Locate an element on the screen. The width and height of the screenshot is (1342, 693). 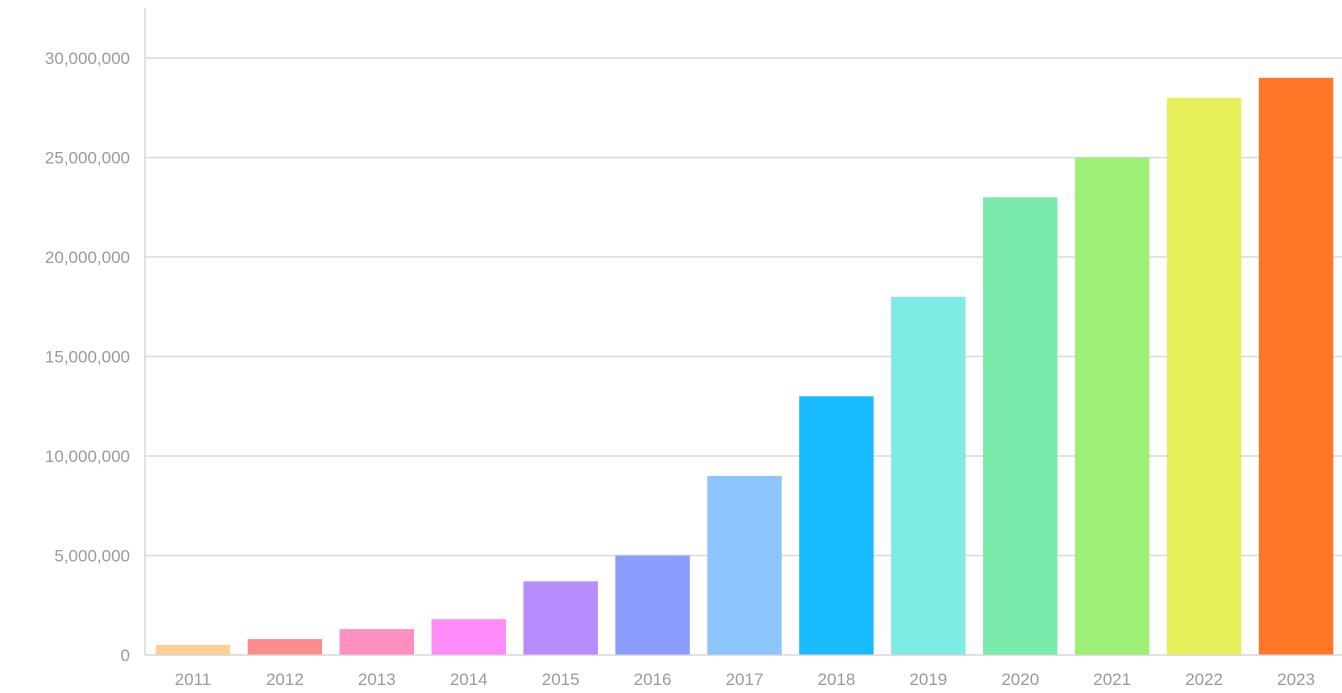
x-tick-label: 2011 is located at coordinates (193, 679).